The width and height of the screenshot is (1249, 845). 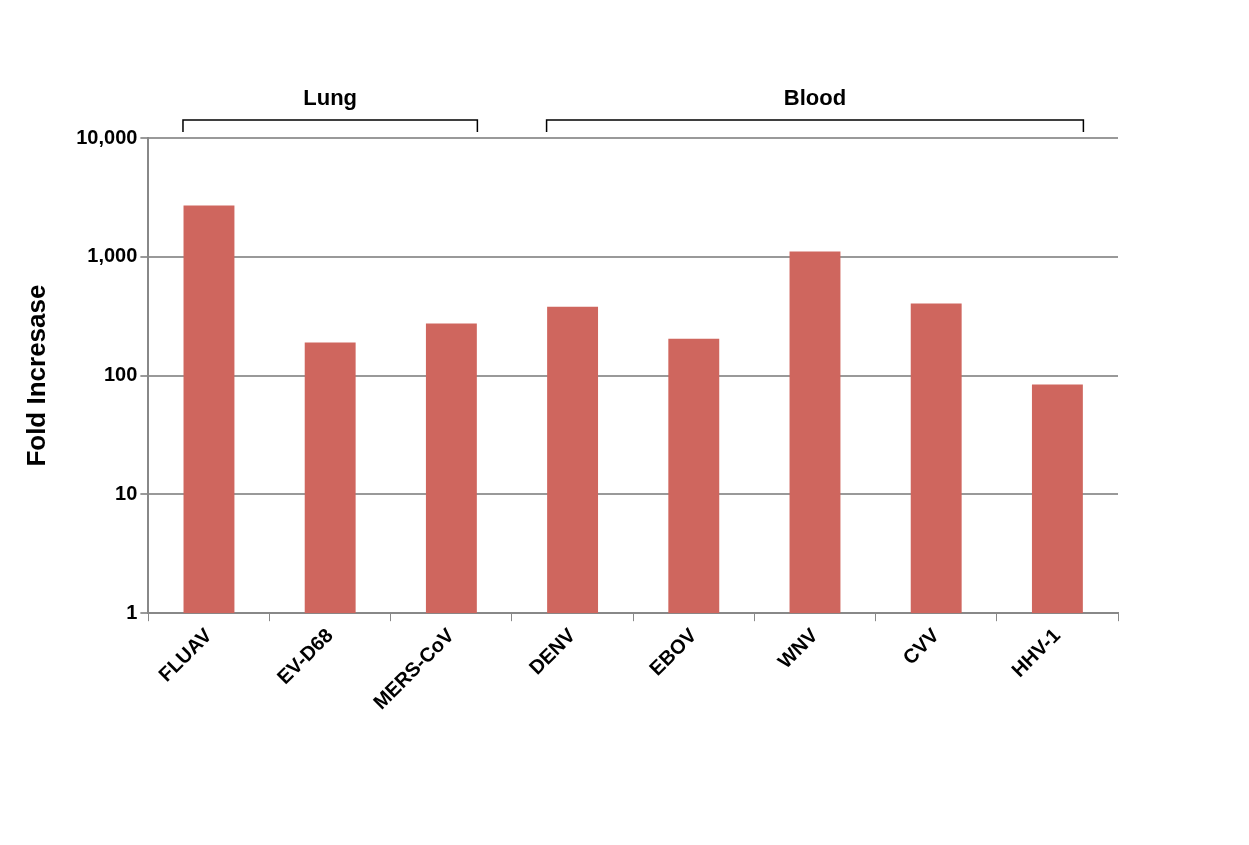 What do you see at coordinates (132, 611) in the screenshot?
I see `y-tick-label: 1` at bounding box center [132, 611].